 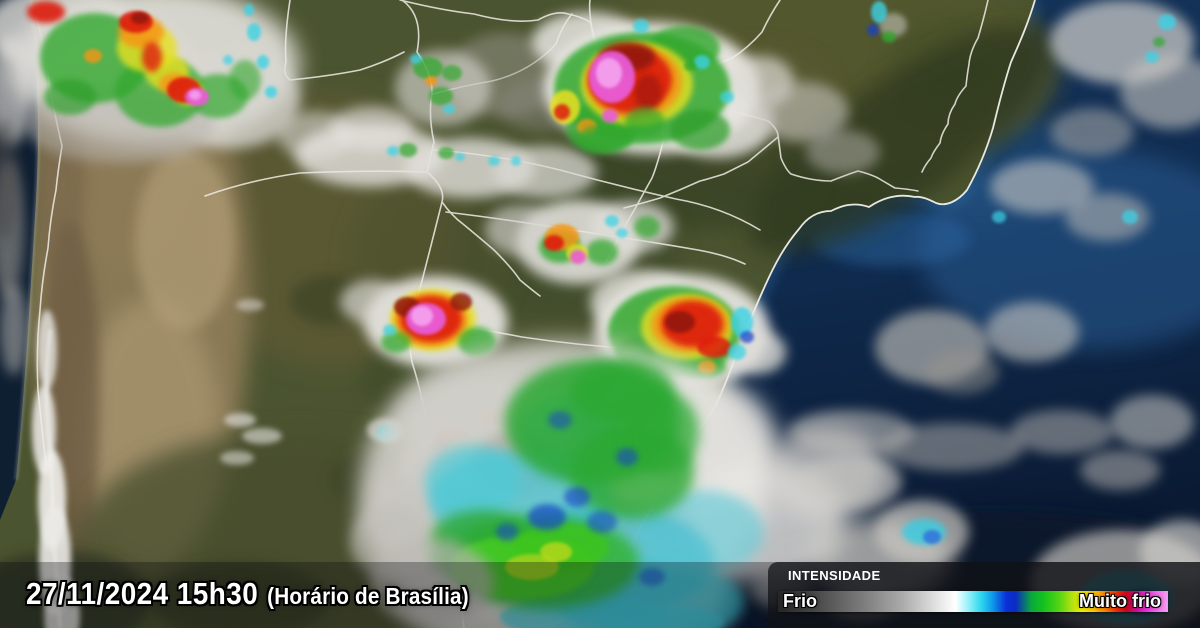 I want to click on legend-label-cold: Frio, so click(x=800, y=601).